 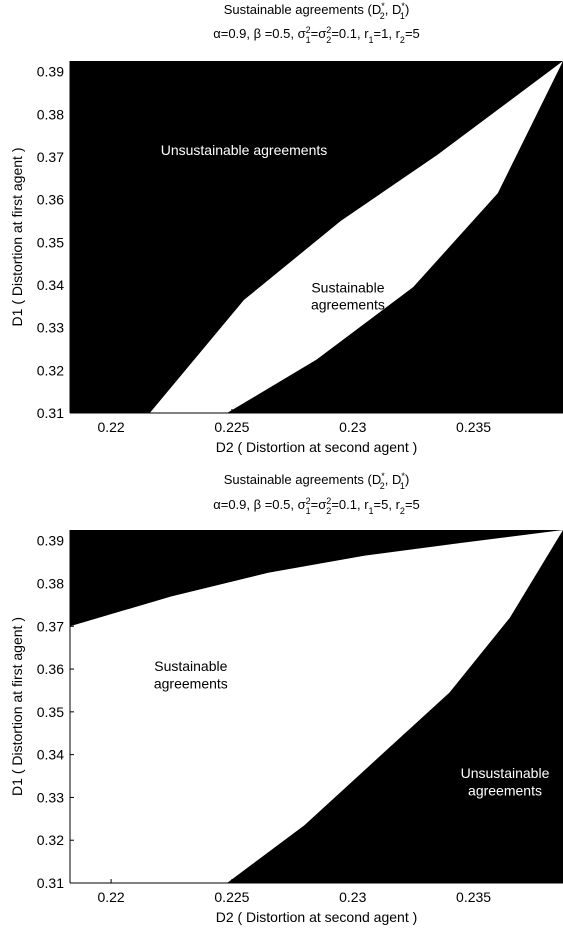 I want to click on chart-subtitle: α=0.9, β =0.5, σ2 1=σ2 2=0.1, r1=1, r2=5, so click(x=316, y=35).